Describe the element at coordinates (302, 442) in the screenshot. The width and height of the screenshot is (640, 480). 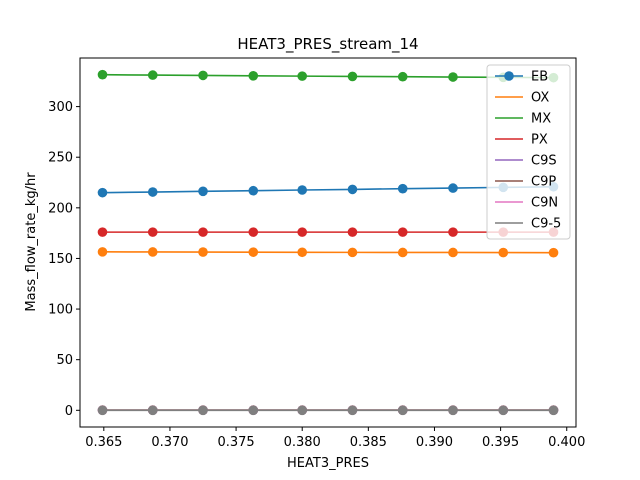
I see `x-tick-label: 0.380` at that location.